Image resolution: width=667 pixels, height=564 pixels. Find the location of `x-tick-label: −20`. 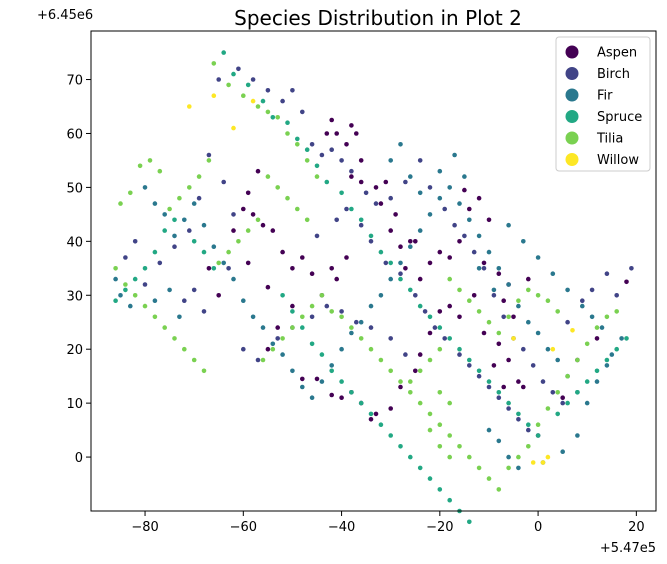

x-tick-label: −20 is located at coordinates (439, 527).